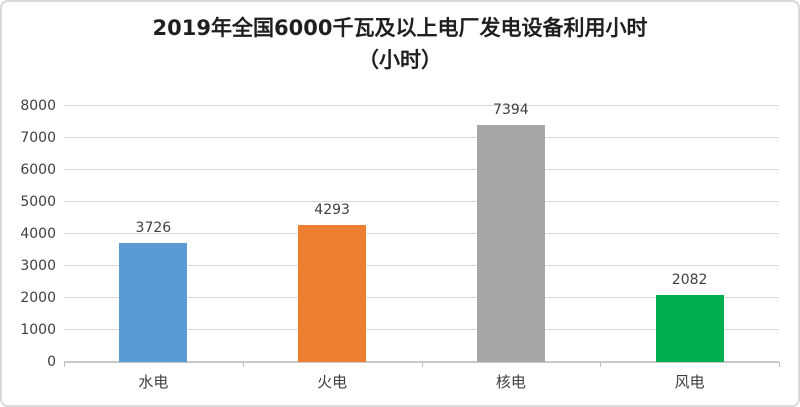 The image size is (800, 407). What do you see at coordinates (400, 28) in the screenshot?
I see `chart-title-line1: 2019年全国6000千瓦及以上电厂发电设备利用小时` at bounding box center [400, 28].